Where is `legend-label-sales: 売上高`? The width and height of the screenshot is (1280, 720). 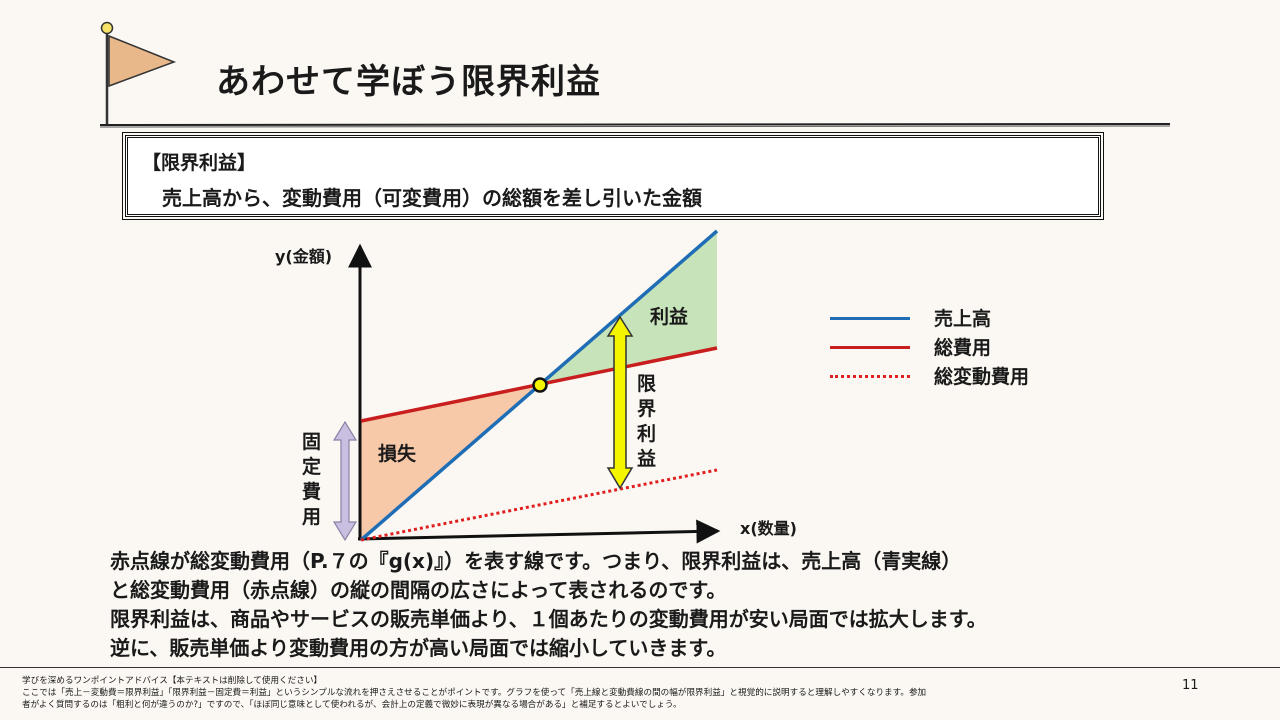 legend-label-sales: 売上高 is located at coordinates (963, 319).